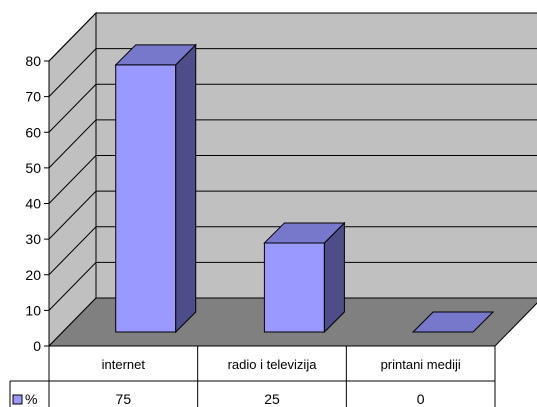 The width and height of the screenshot is (537, 407). What do you see at coordinates (272, 399) in the screenshot?
I see `data-label: 25` at bounding box center [272, 399].